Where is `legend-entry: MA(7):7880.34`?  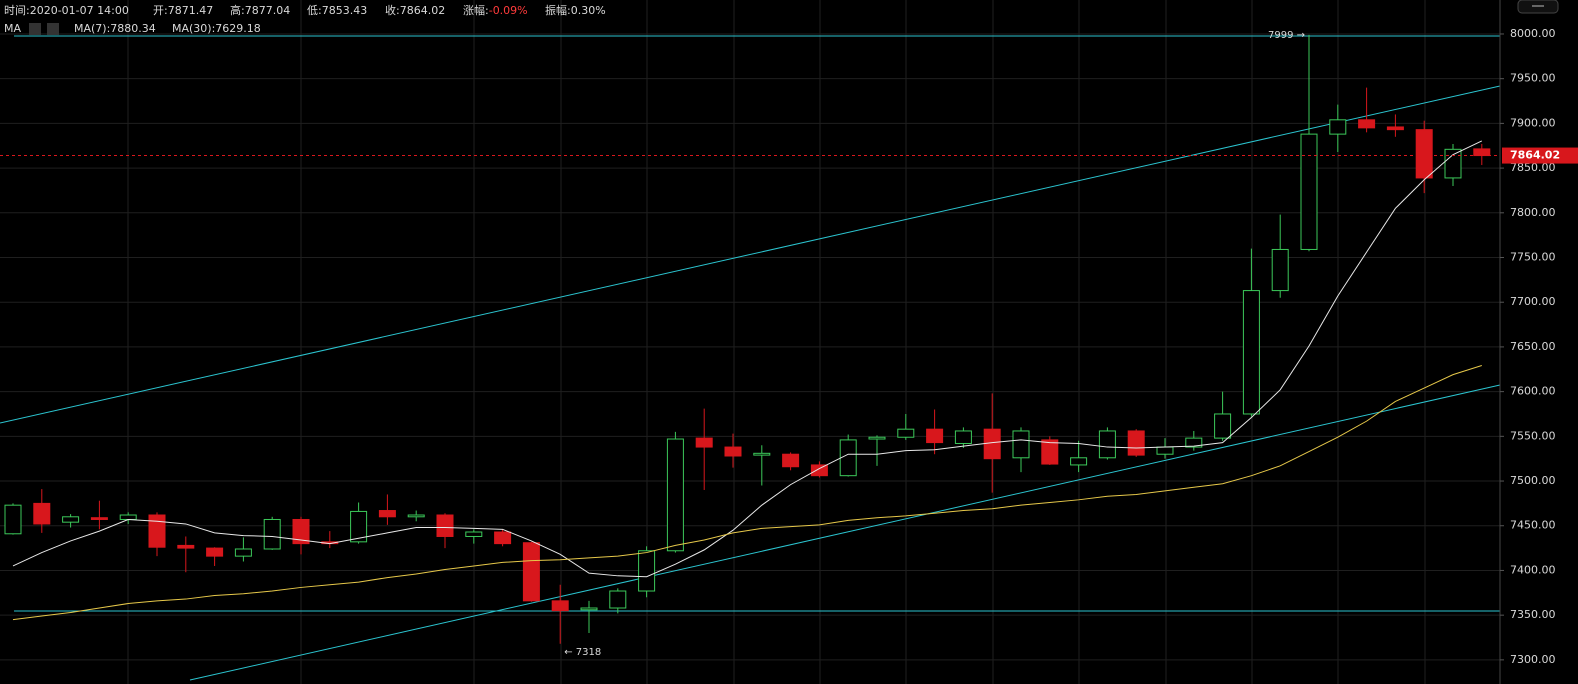
legend-entry: MA(7):7880.34 is located at coordinates (115, 28).